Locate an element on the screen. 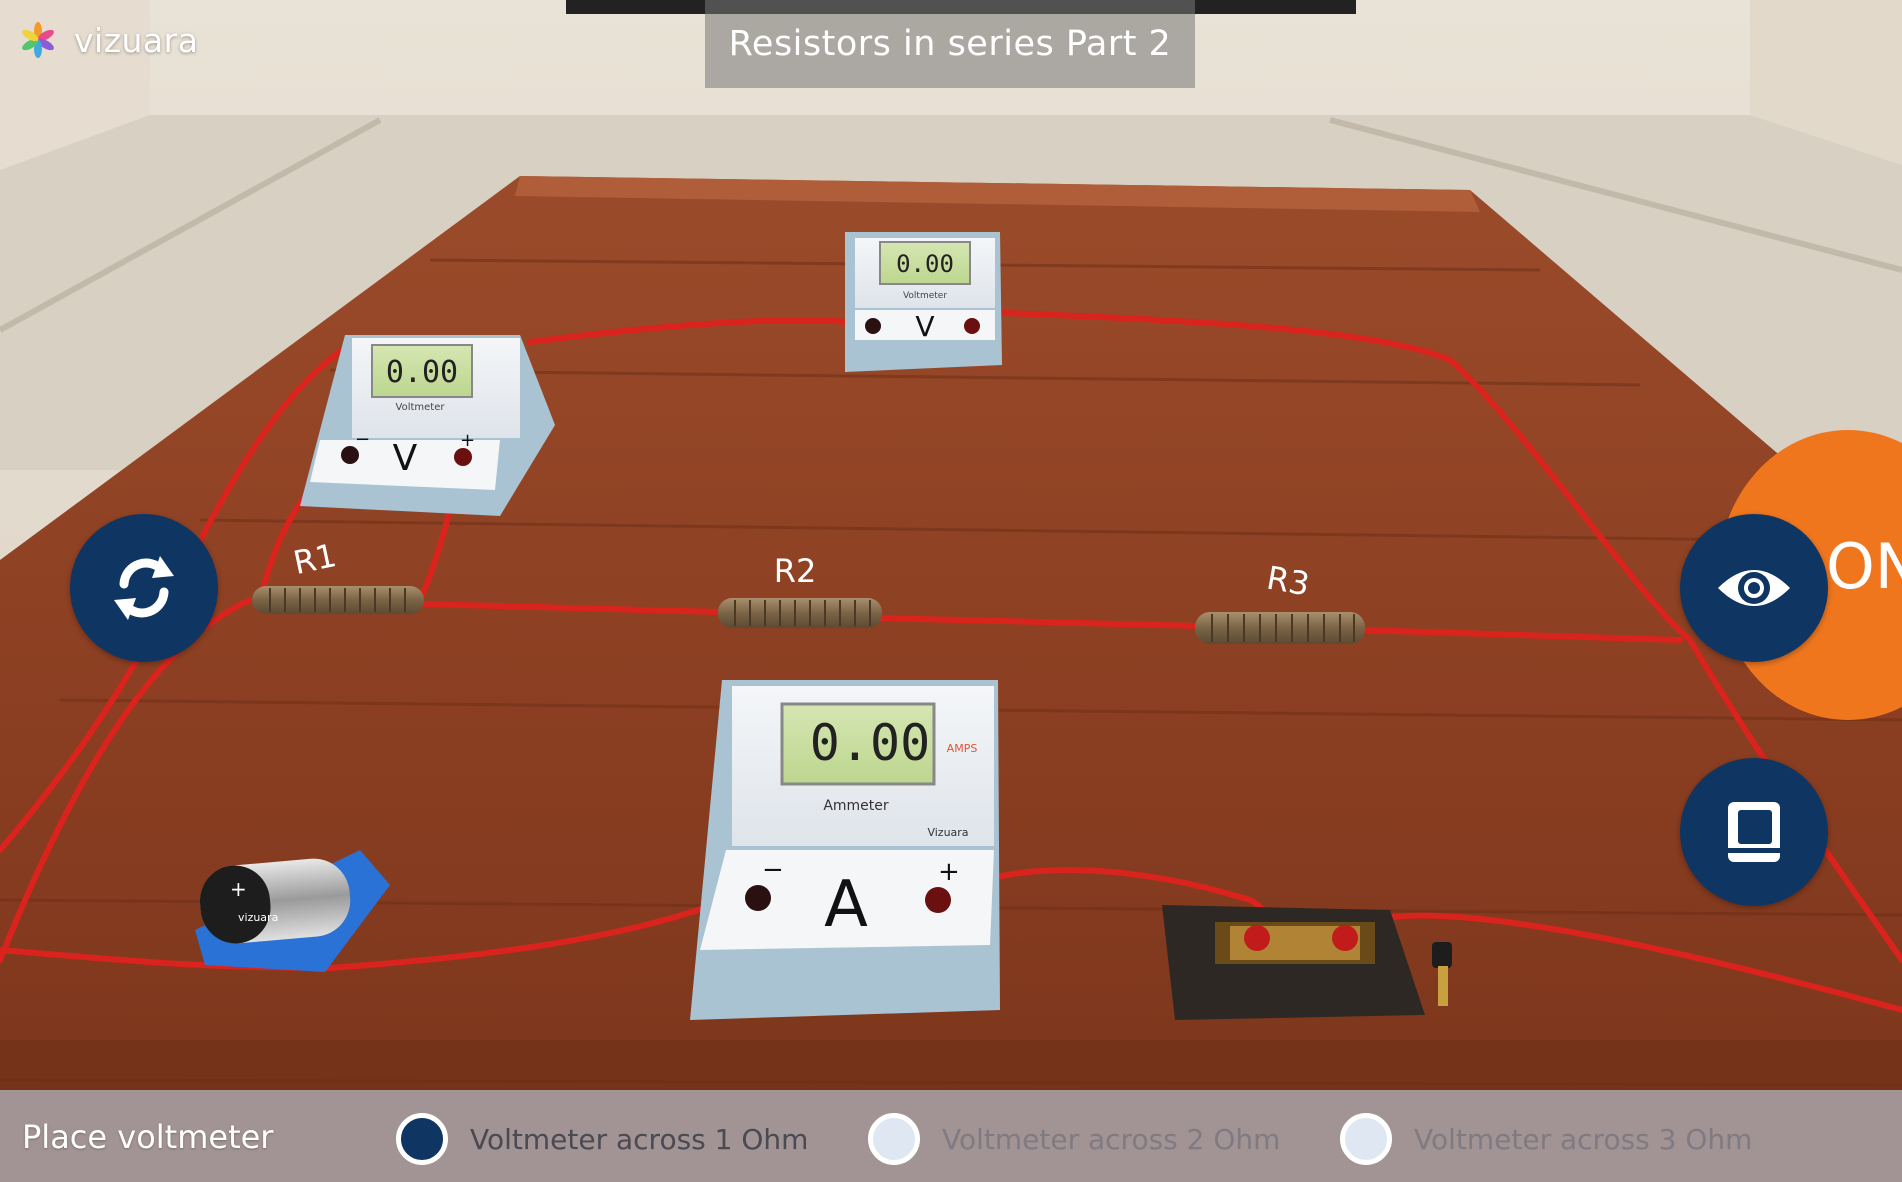 This screenshot has width=1902, height=1182. option-voltmeter-3-ohm: Voltmeter across 3 Ohm is located at coordinates (1546, 1139).